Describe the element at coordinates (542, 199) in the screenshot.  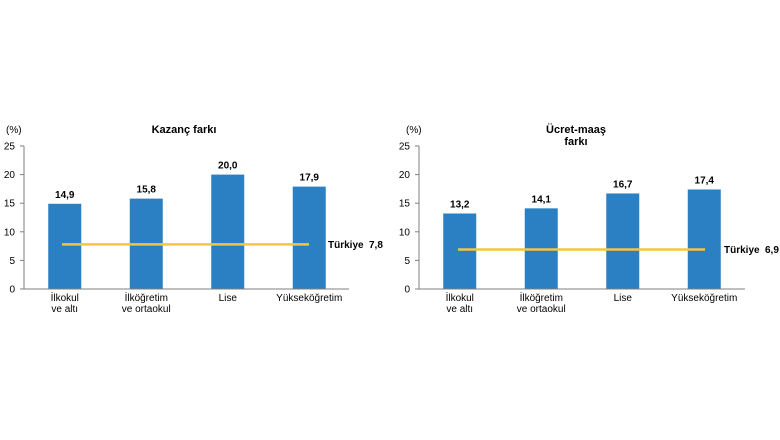
I see `bar-value-label: 14,1` at that location.